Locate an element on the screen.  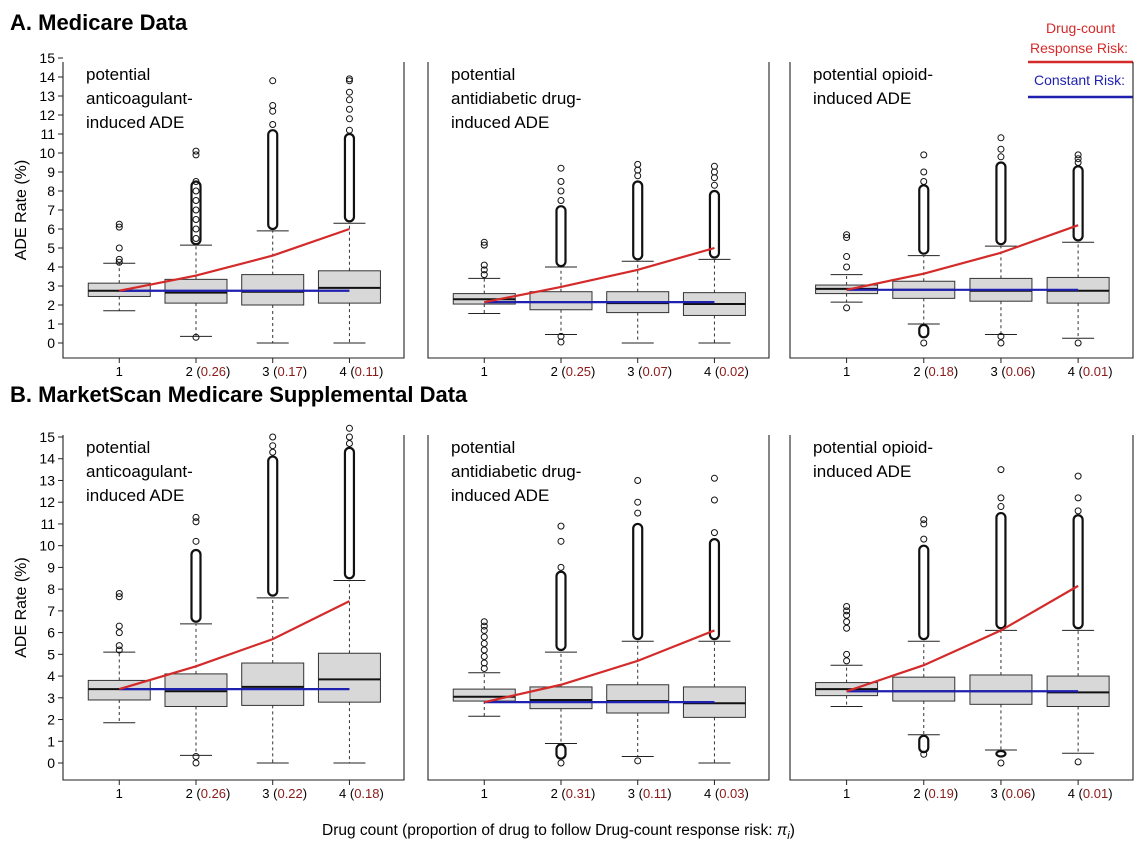
panel-a2-proportion-value: 0.02 is located at coordinates (731, 371).